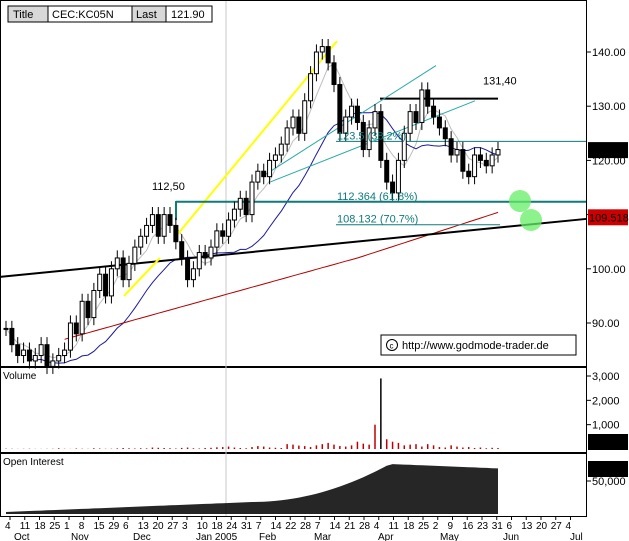 Image resolution: width=629 pixels, height=541 pixels. I want to click on volume-tick-label: 3,000, so click(606, 377).